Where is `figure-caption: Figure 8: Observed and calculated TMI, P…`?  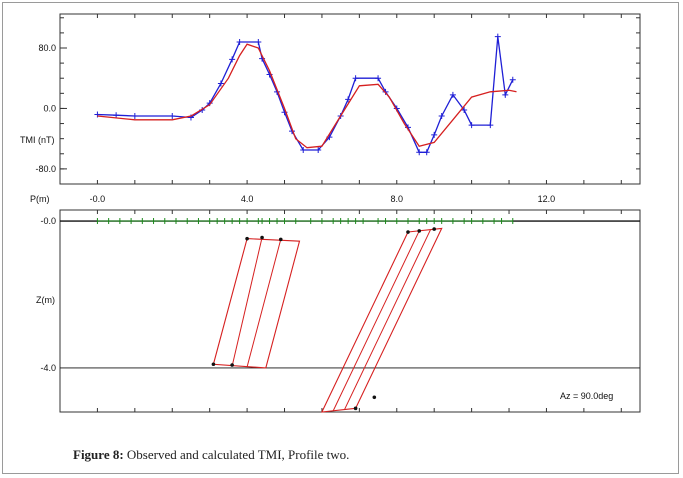 figure-caption: Figure 8: Observed and calculated TMI, P… is located at coordinates (211, 455).